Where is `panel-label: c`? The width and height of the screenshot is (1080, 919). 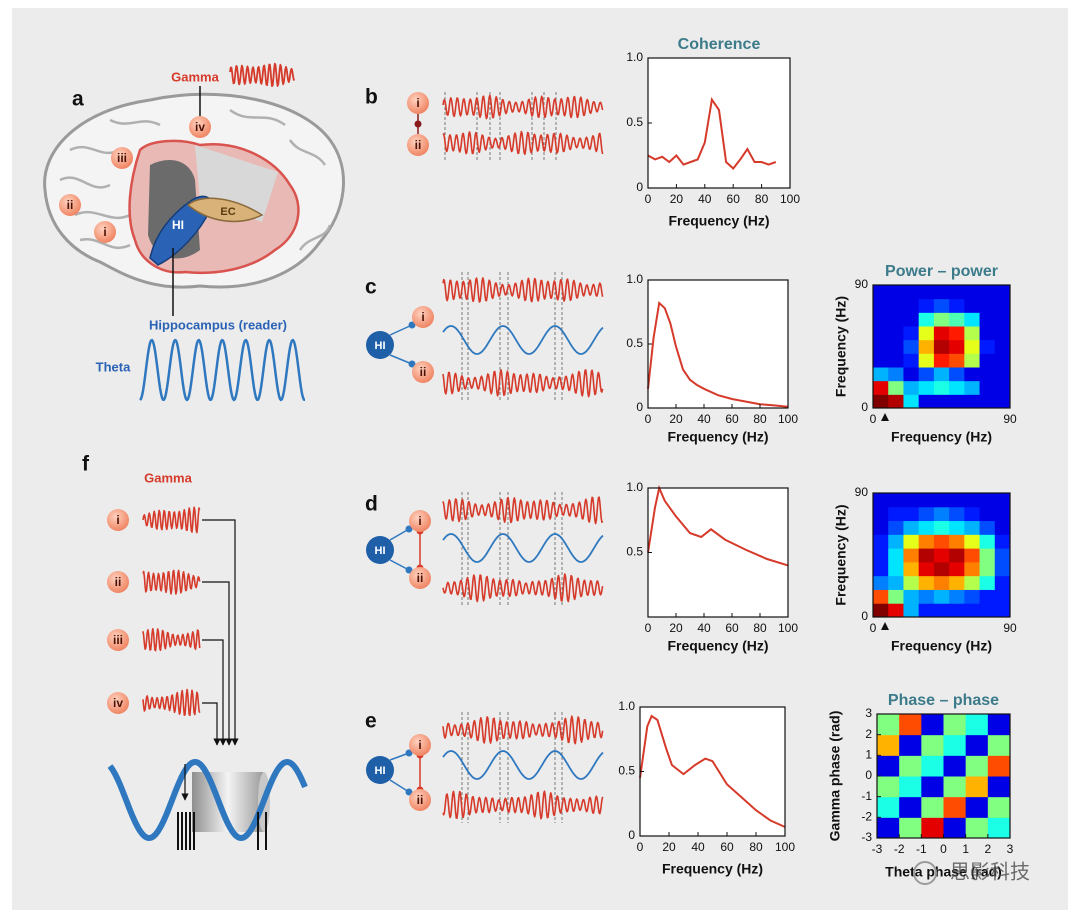 panel-label: c is located at coordinates (371, 287).